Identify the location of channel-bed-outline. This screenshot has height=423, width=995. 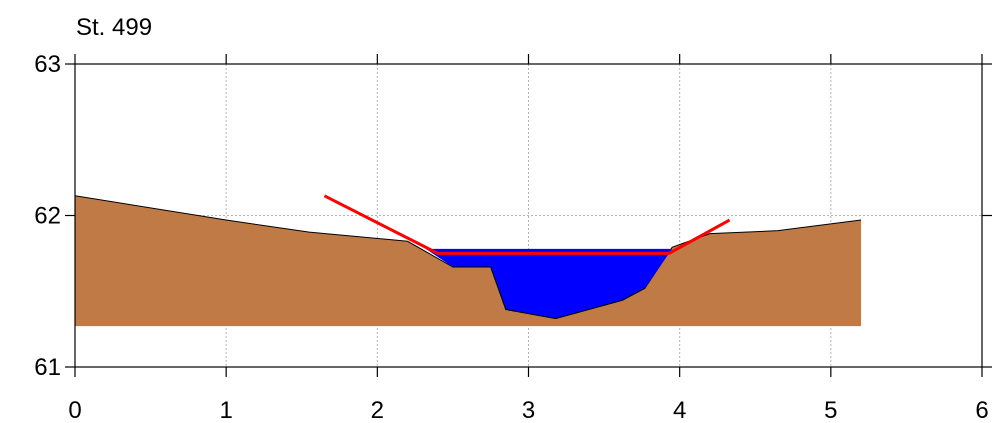
(549, 293).